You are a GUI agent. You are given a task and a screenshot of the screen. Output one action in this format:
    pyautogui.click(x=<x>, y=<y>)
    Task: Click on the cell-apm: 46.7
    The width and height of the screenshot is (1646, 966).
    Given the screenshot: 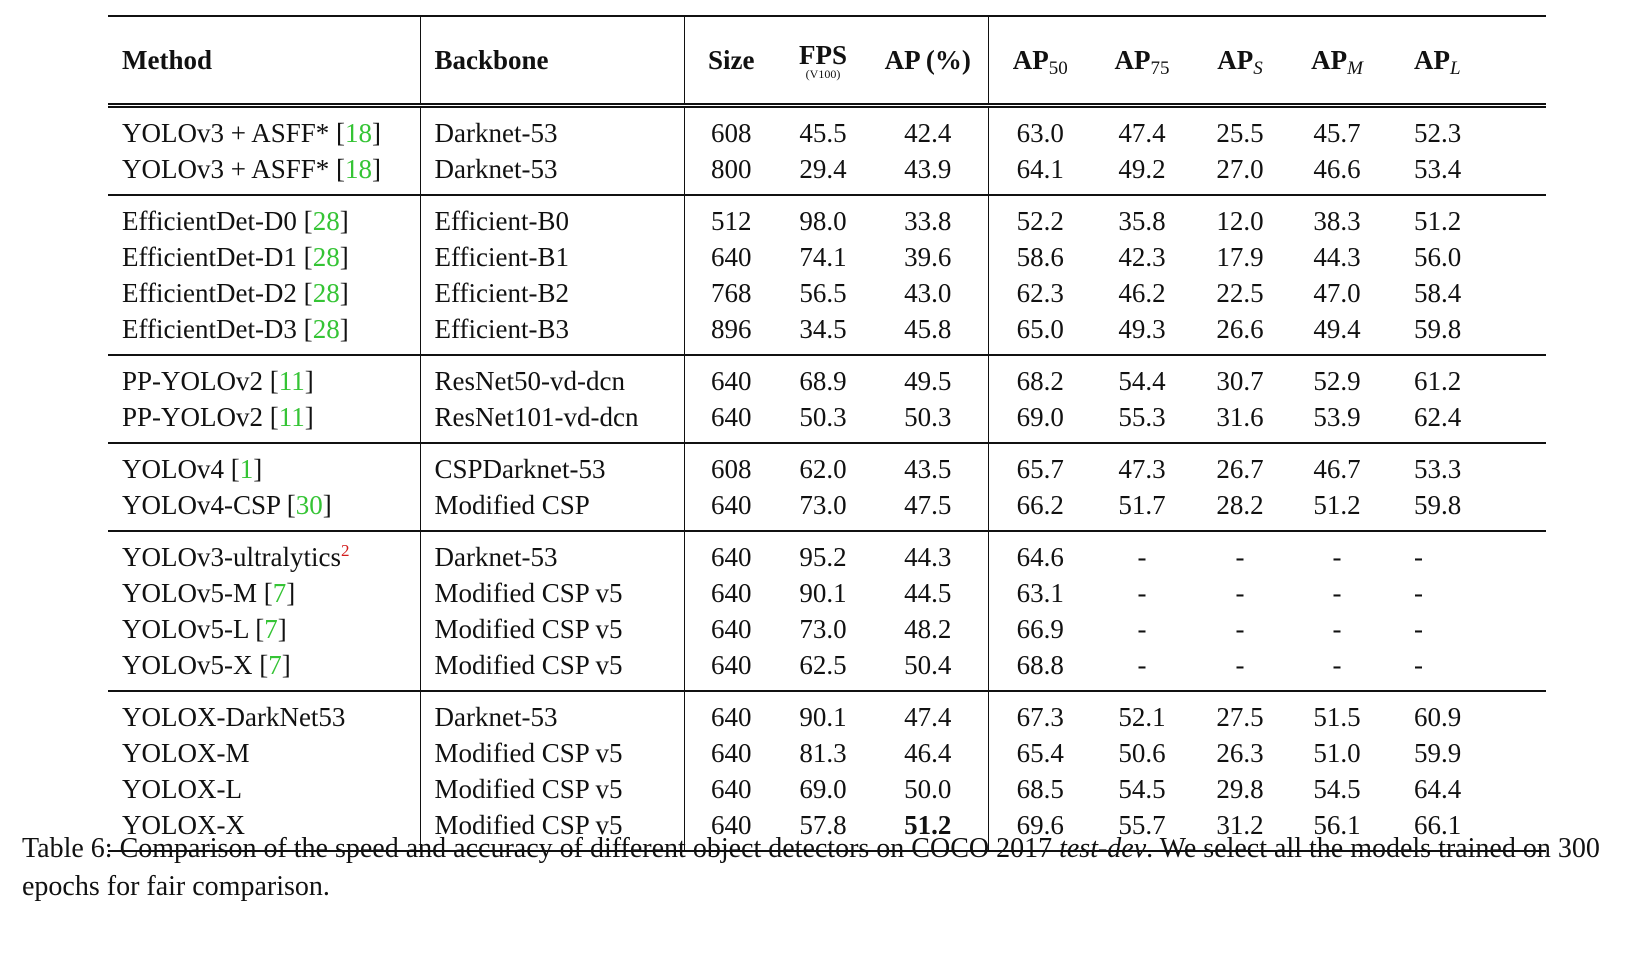 What is the action you would take?
    pyautogui.click(x=1337, y=469)
    